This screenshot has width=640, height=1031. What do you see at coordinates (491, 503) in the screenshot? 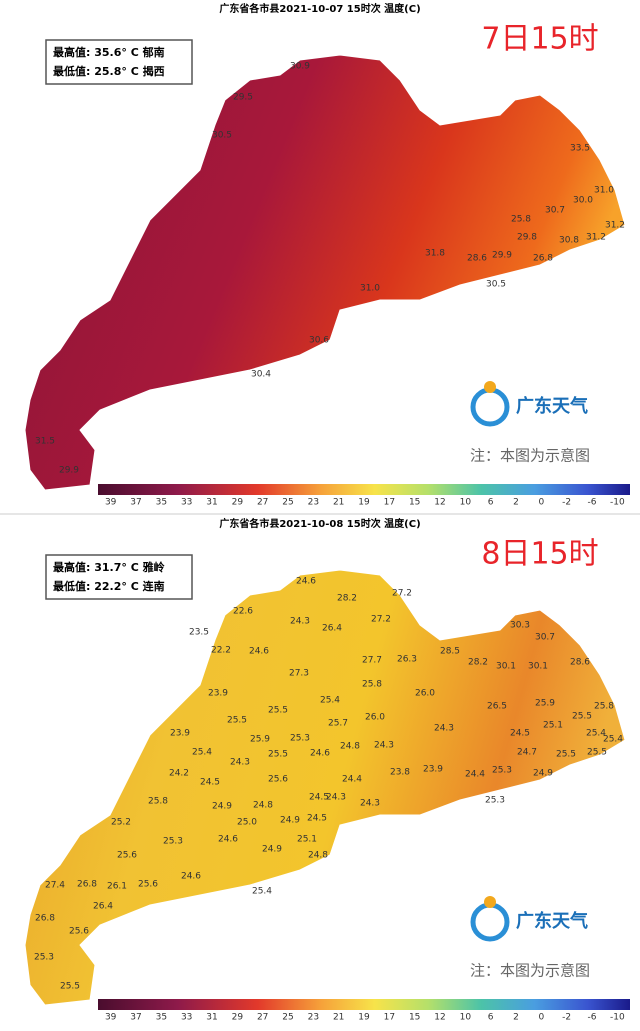
I see `colorbar-label: 6` at bounding box center [491, 503].